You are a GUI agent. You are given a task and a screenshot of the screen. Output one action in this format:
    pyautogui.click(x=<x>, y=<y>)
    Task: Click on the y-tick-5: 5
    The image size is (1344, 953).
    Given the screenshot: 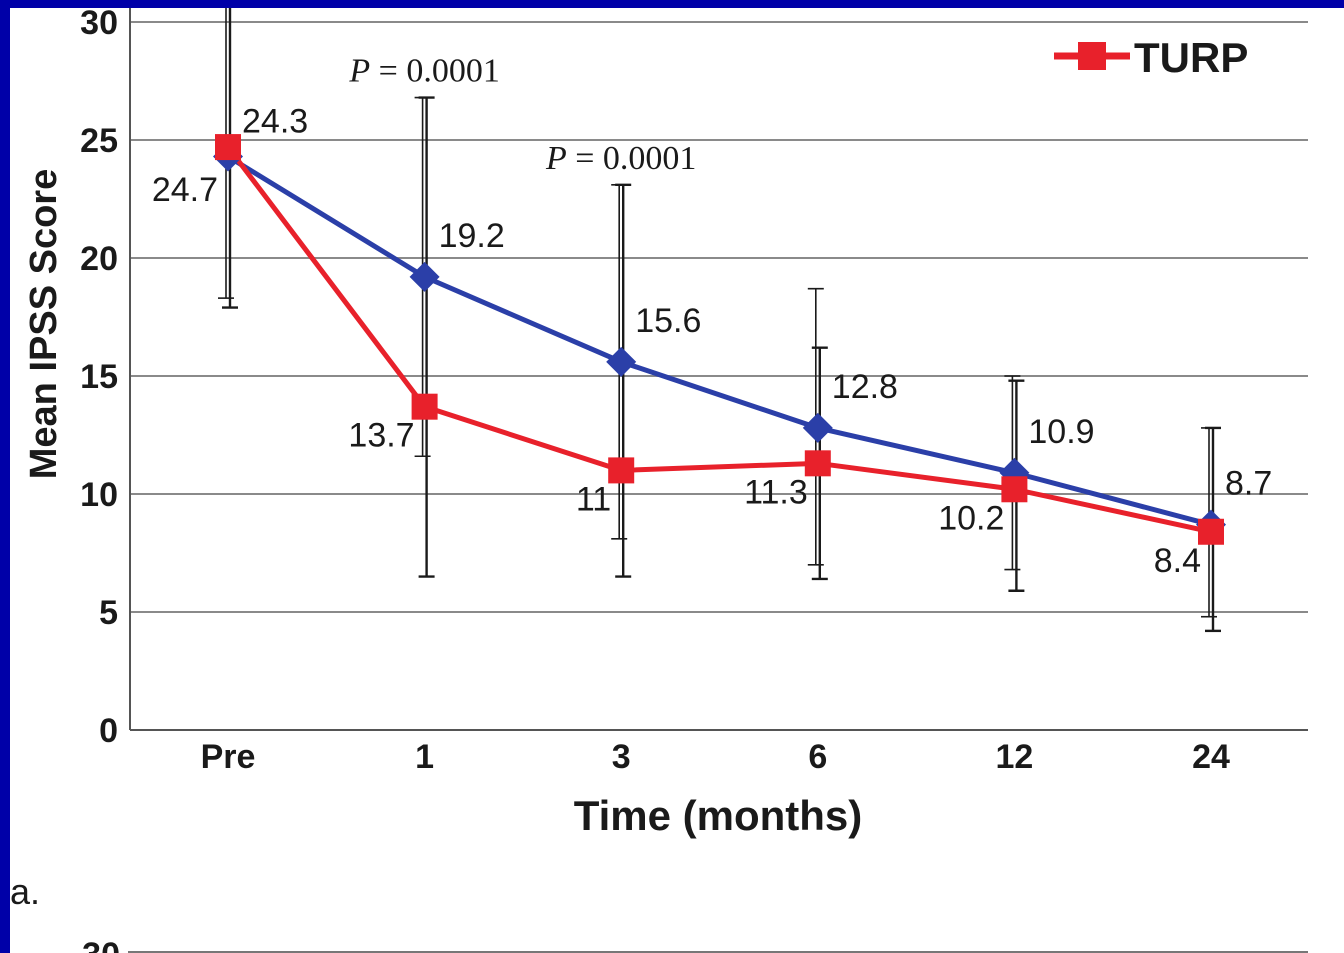 What is the action you would take?
    pyautogui.click(x=108, y=613)
    